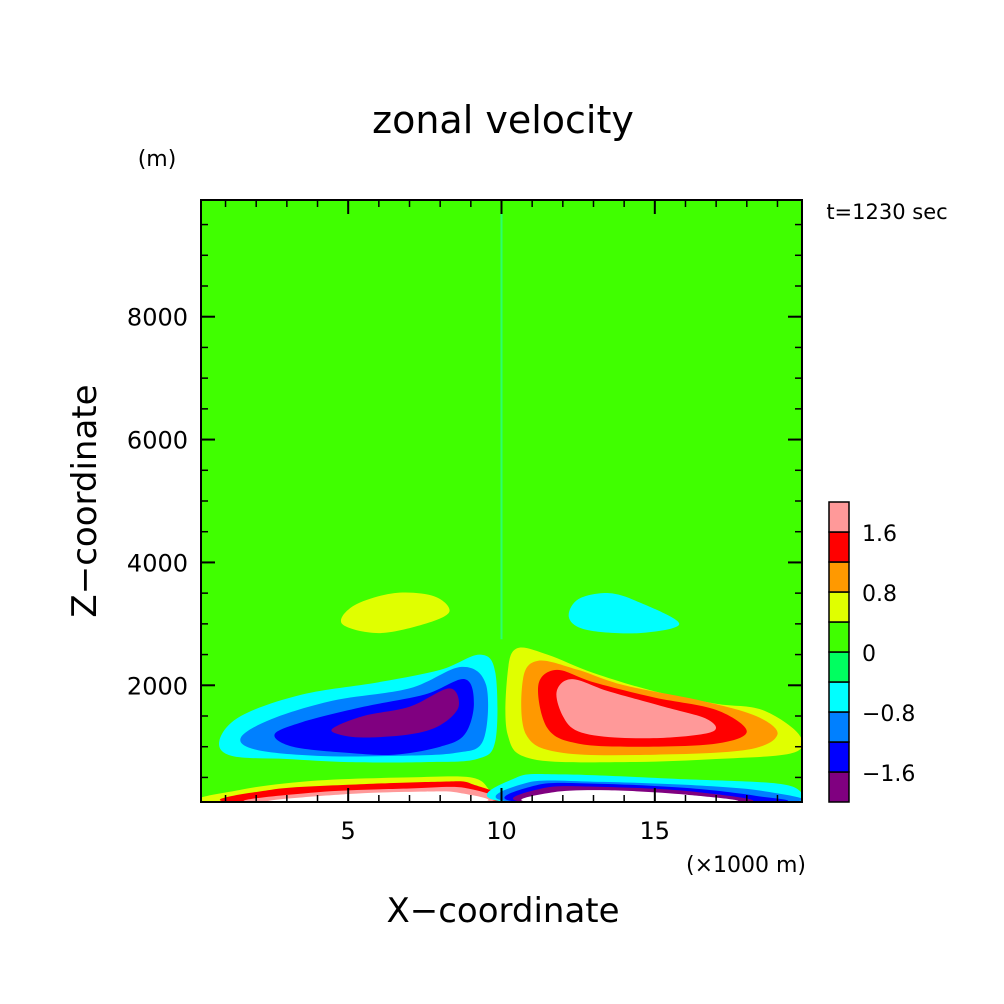  What do you see at coordinates (503, 120) in the screenshot?
I see `chart-title: zonal velocity` at bounding box center [503, 120].